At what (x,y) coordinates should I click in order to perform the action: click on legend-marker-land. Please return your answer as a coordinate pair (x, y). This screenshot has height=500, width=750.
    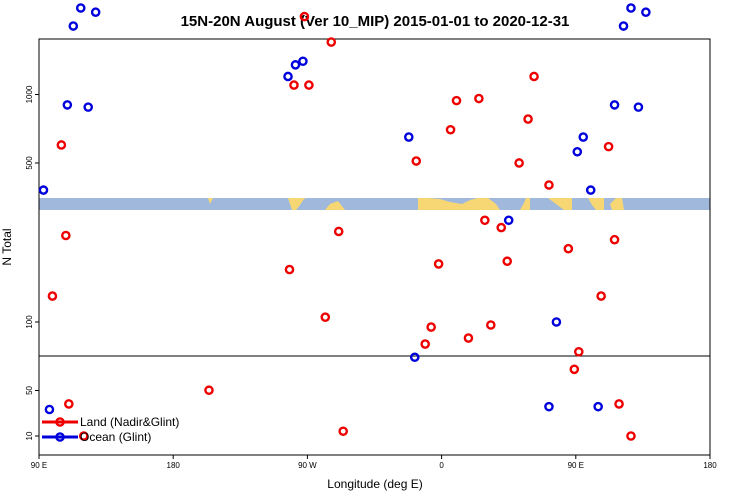
    Looking at the image, I should click on (60, 422).